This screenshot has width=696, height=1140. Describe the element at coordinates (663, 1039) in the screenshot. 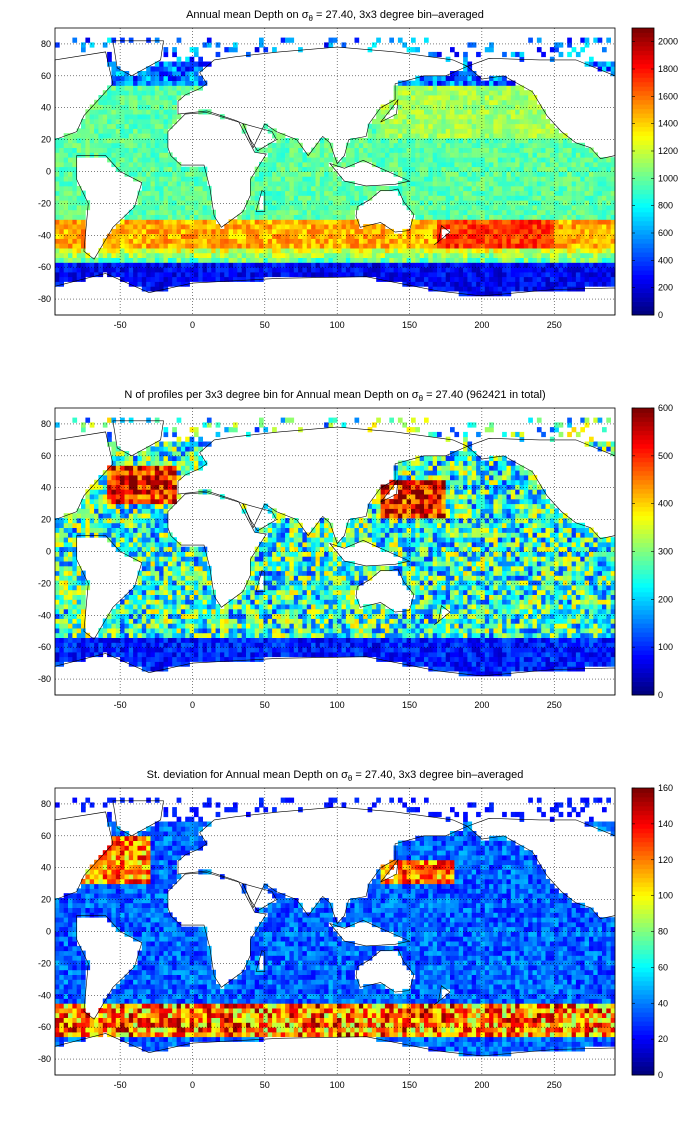

I see `colorbar-tick-label: 20` at that location.